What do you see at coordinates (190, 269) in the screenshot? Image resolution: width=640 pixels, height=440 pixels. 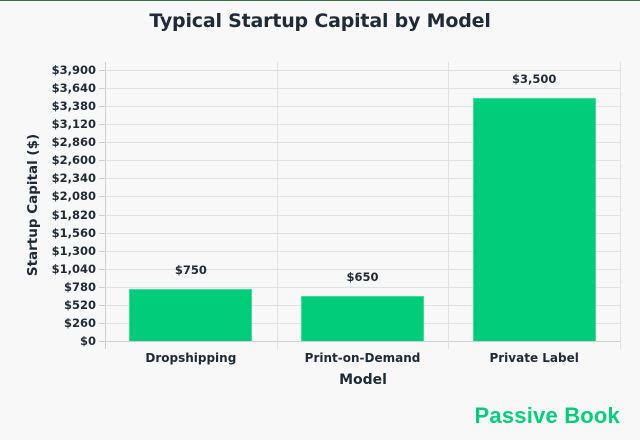 I see `bar-value-label: $750` at bounding box center [190, 269].